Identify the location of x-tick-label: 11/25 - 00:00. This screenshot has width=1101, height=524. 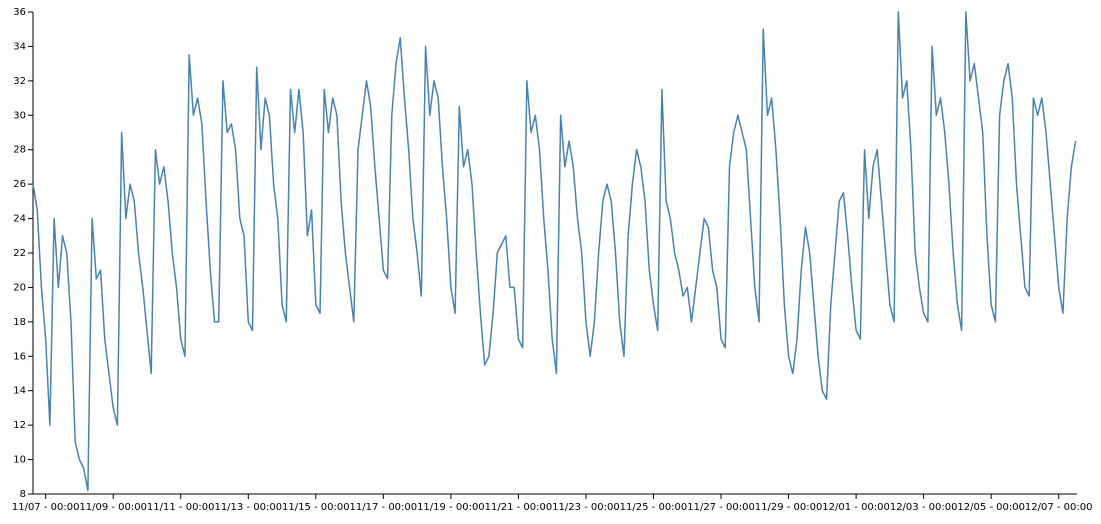
(654, 507).